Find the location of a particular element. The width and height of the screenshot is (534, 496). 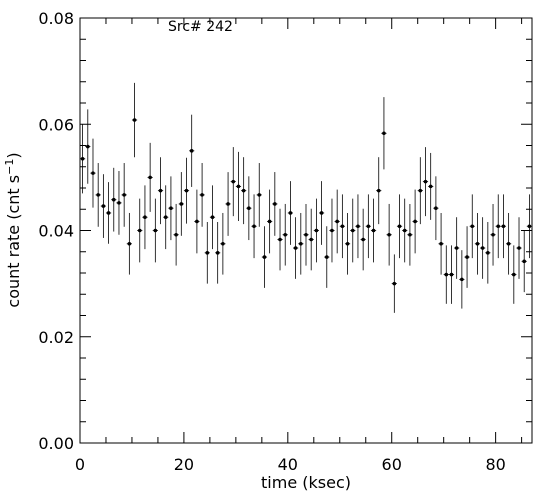

y-tick-label: 0.04 is located at coordinates (56, 231).